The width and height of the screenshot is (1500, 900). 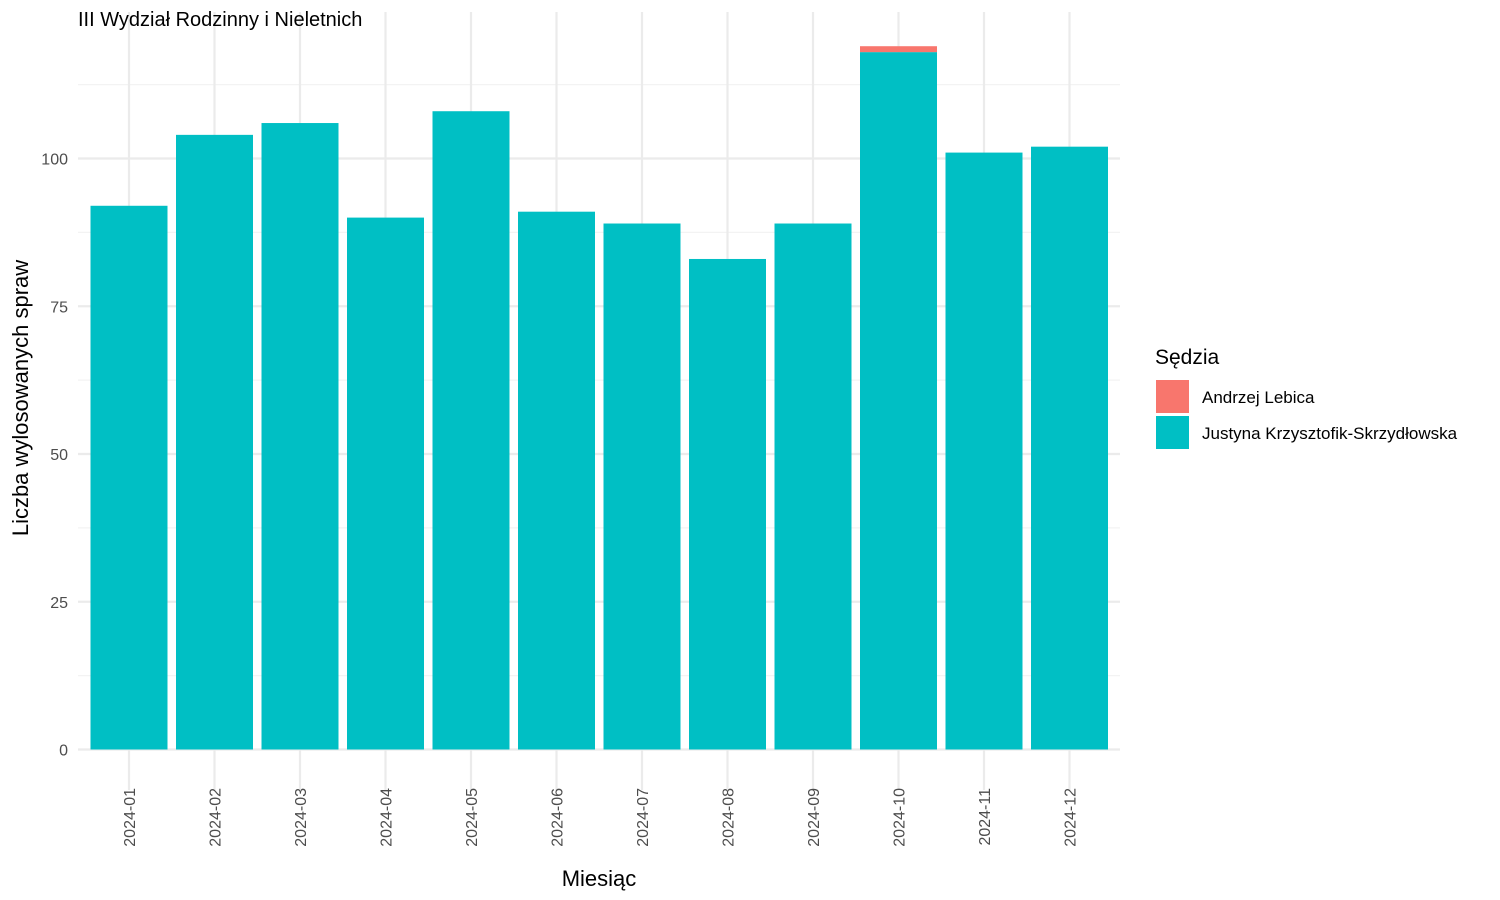 I want to click on y-tick-label: 0, so click(x=63, y=751).